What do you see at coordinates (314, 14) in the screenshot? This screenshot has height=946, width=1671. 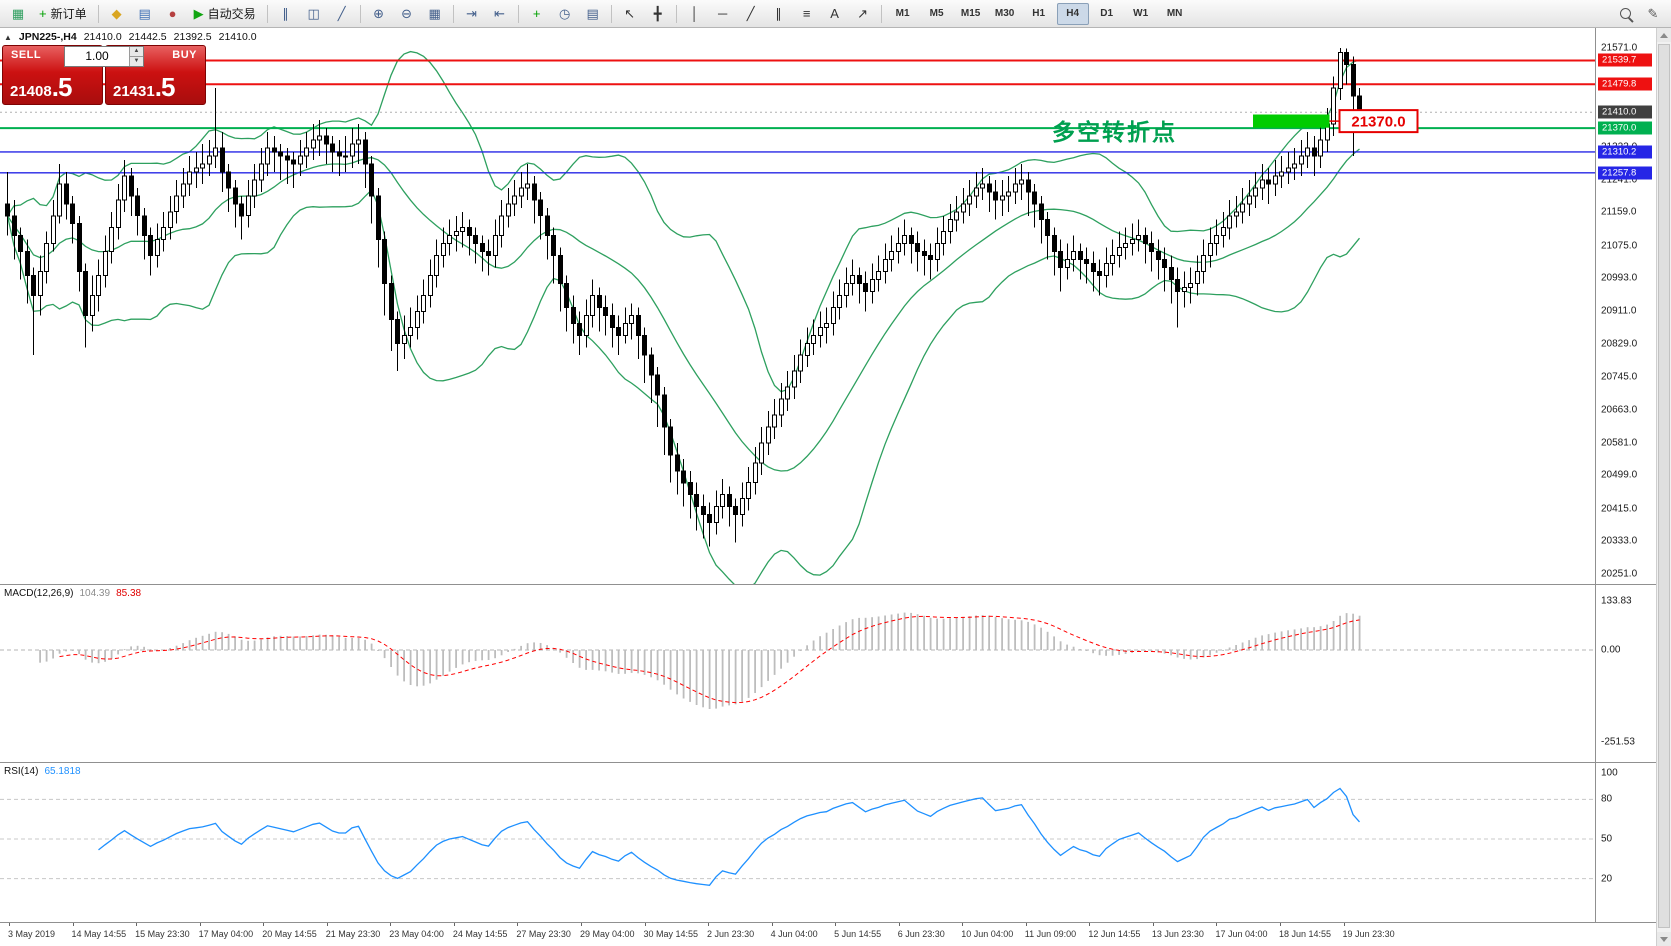 I see `candlestick-chart-icon: ◫` at bounding box center [314, 14].